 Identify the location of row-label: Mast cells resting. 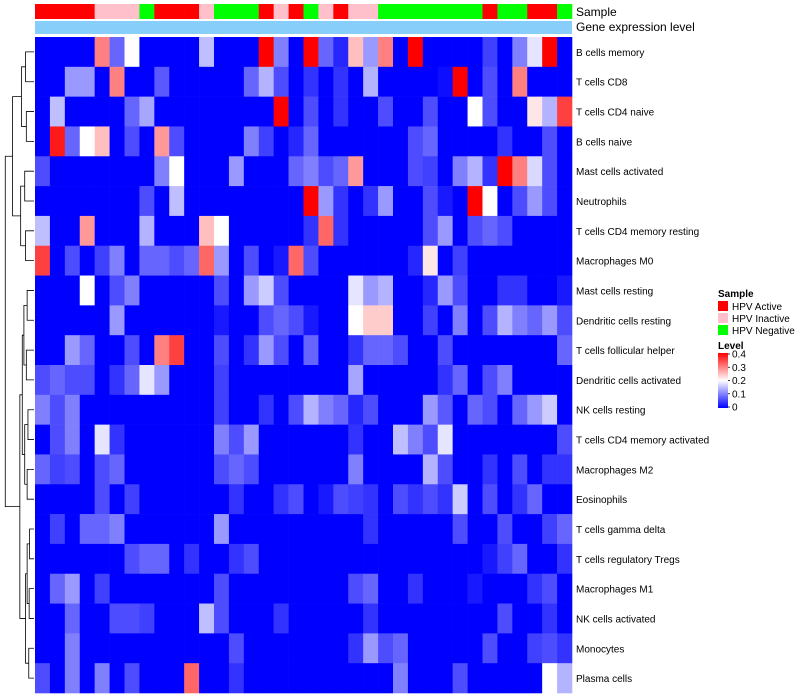
(614, 291).